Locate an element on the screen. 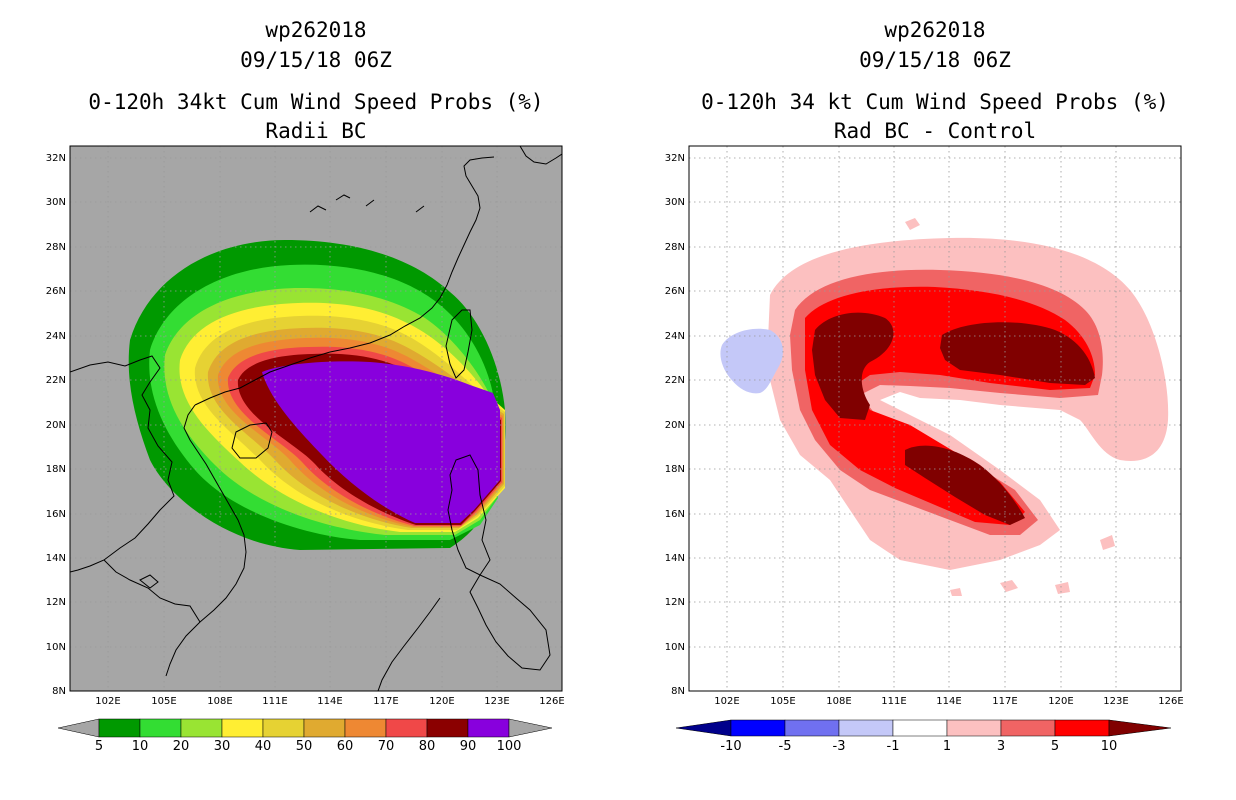  lon-label: 120E is located at coordinates (441, 701).